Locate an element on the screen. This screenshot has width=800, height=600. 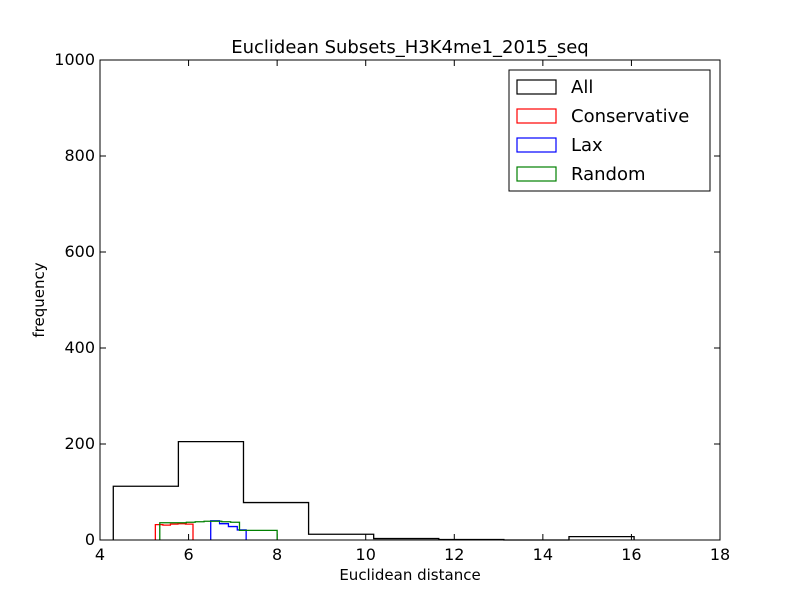
series-conservative is located at coordinates (174, 531).